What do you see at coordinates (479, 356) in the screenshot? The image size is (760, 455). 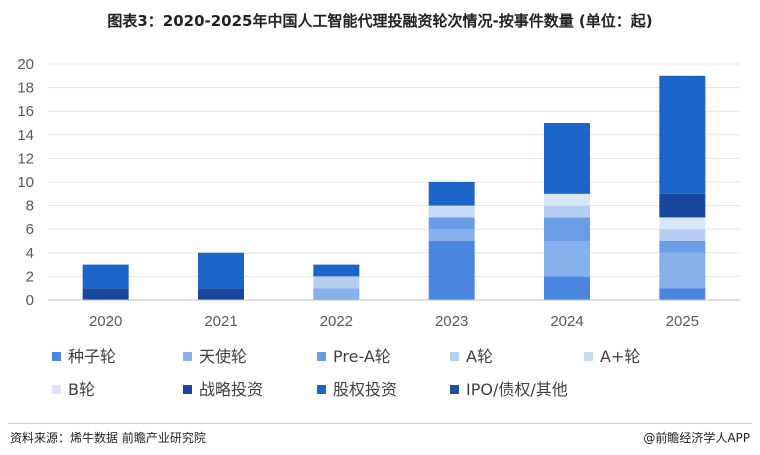 I see `legend-label: A轮` at bounding box center [479, 356].